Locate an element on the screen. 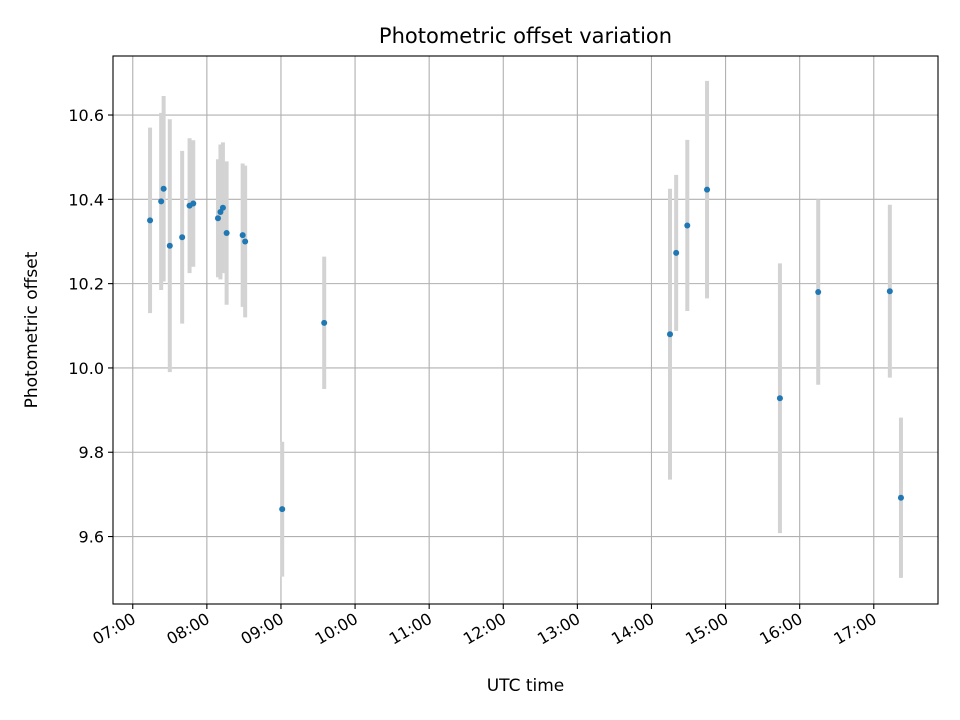 The image size is (960, 720). x-tick-label-5: 12:00 is located at coordinates (484, 629).